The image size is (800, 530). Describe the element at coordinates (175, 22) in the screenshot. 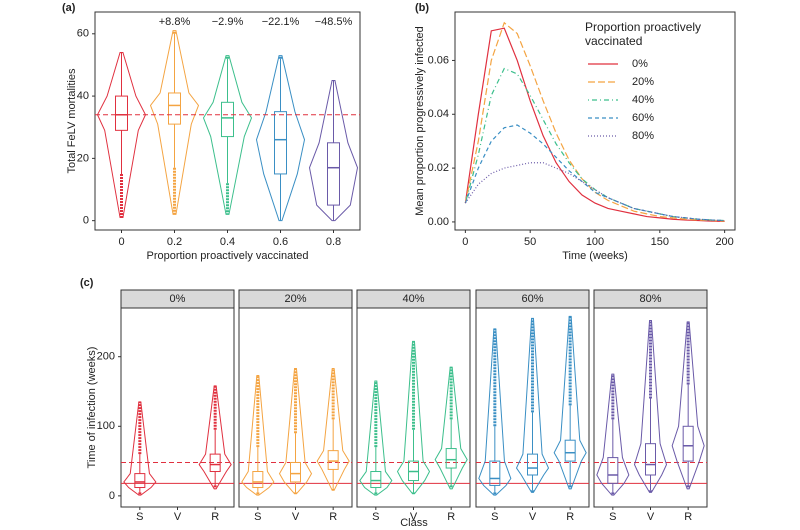

I see `annotation: +8.8%` at that location.